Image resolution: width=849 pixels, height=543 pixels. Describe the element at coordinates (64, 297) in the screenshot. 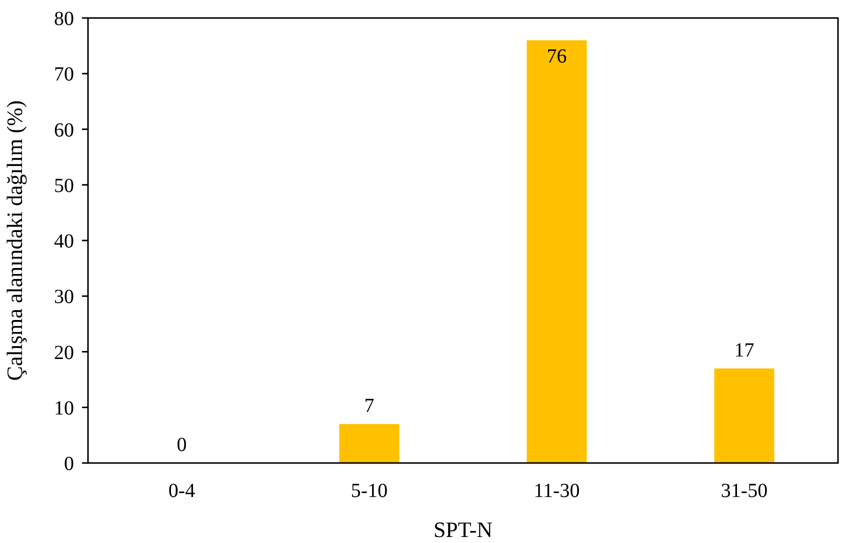

I see `y-tick-label: 30` at that location.